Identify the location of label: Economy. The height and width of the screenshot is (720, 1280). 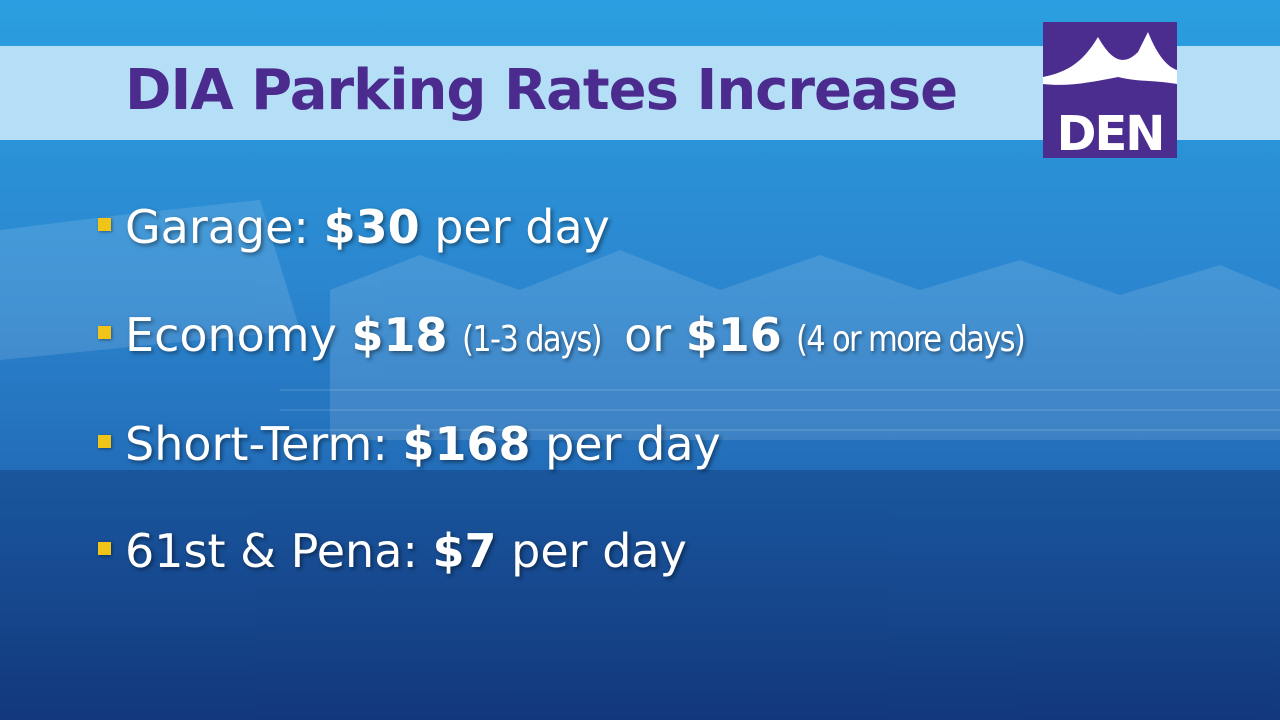
(231, 335).